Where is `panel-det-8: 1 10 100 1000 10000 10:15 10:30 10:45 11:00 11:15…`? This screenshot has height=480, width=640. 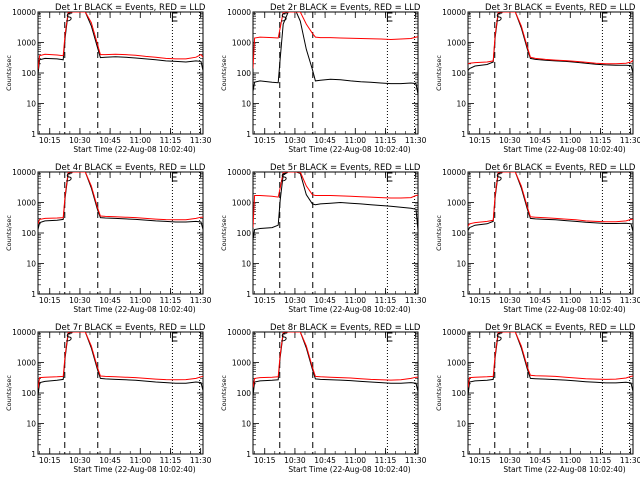
panel-det-8: 1 10 100 1000 10000 10:15 10:30 10:45 11:00 11:15… is located at coordinates (323, 398).